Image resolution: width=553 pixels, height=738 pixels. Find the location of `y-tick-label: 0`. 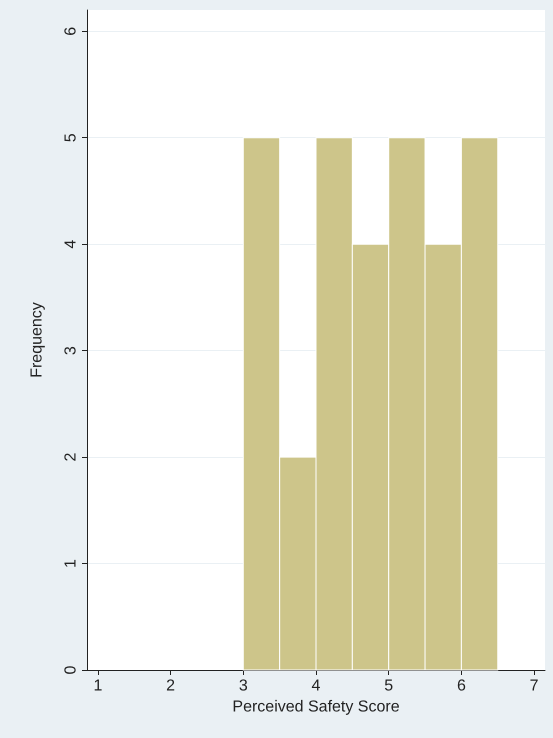

y-tick-label: 0 is located at coordinates (71, 669).